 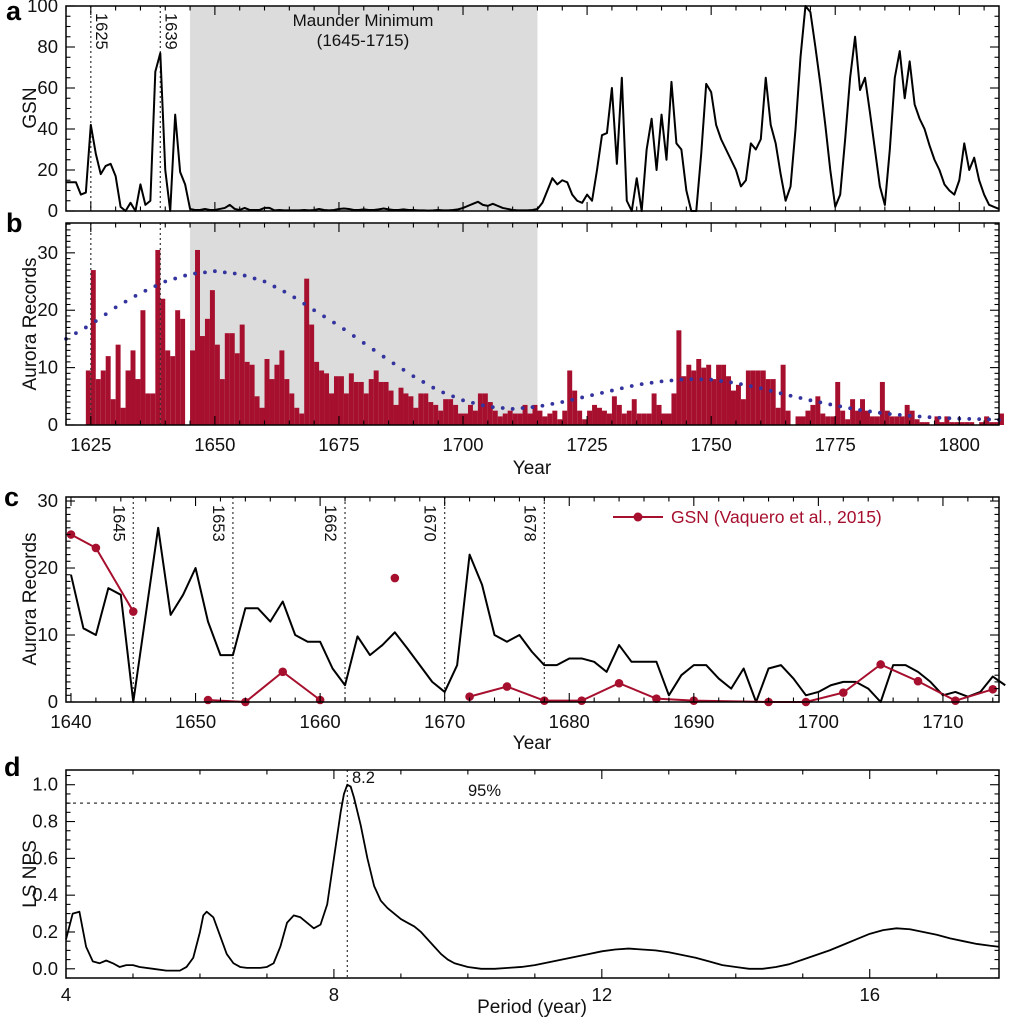 I want to click on dashed-year-line-label: 1645, so click(x=118, y=523).